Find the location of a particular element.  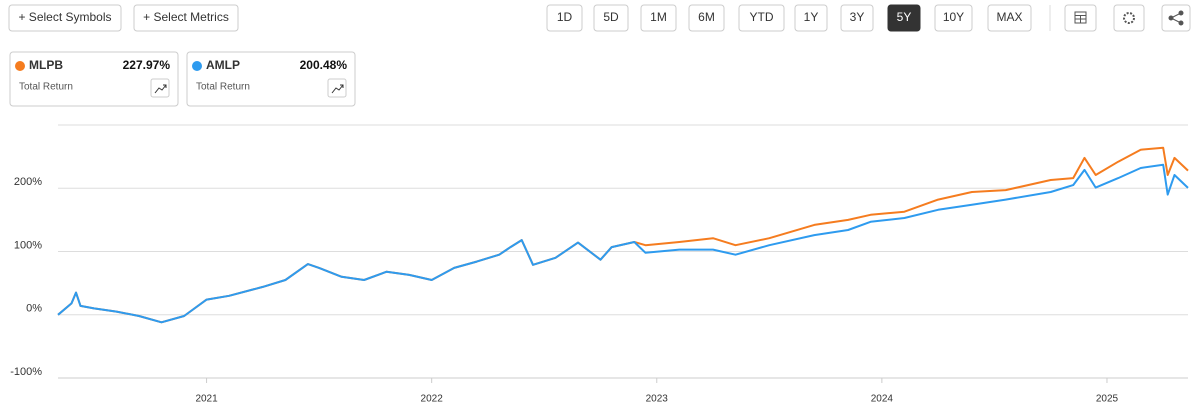

select-symbols-button is located at coordinates (65, 18).